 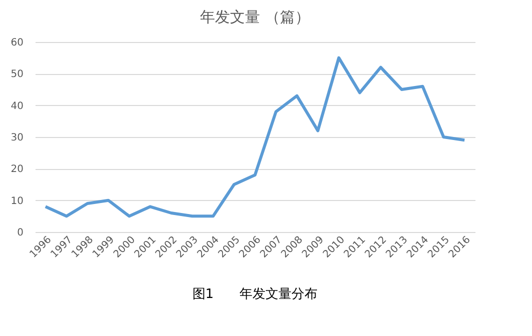 What do you see at coordinates (17, 201) in the screenshot?
I see `y-tick-label: 10` at bounding box center [17, 201].